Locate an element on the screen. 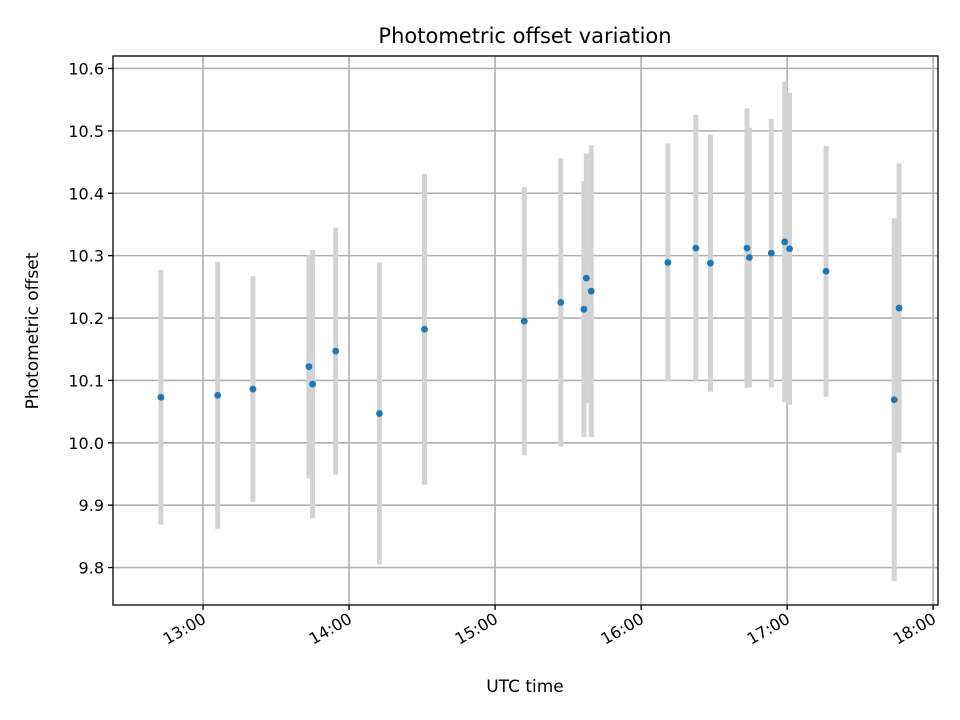  x-tick-label: 15:00 is located at coordinates (476, 629).